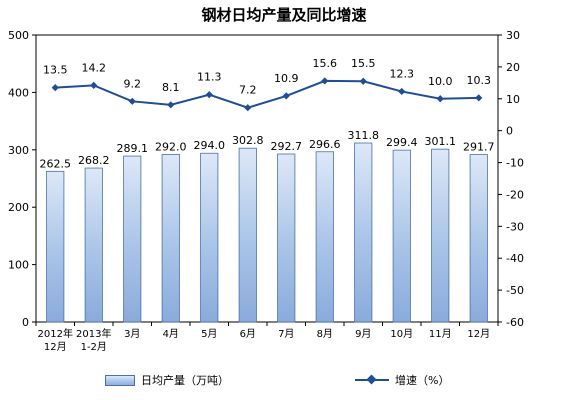  What do you see at coordinates (209, 77) in the screenshot?
I see `line-value-label: 11.3` at bounding box center [209, 77].